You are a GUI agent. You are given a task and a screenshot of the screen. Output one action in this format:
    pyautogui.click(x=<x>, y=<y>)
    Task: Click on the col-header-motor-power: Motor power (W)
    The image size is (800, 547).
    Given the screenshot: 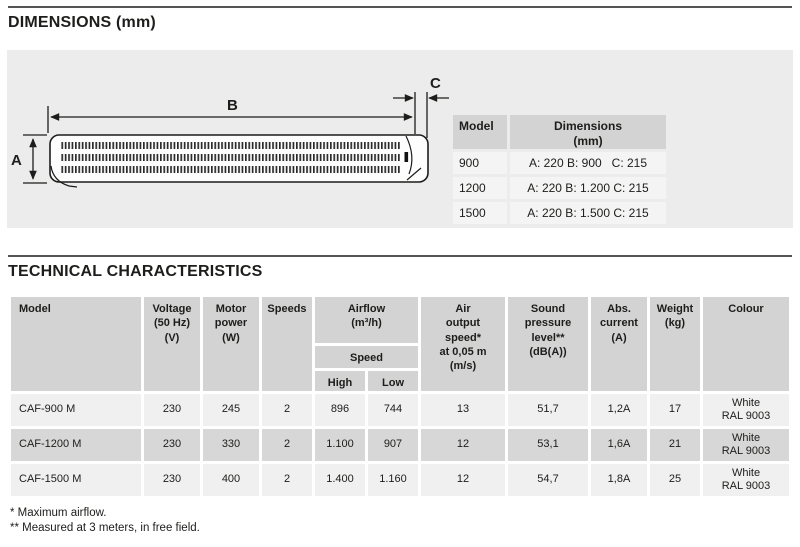 What is the action you would take?
    pyautogui.click(x=231, y=344)
    